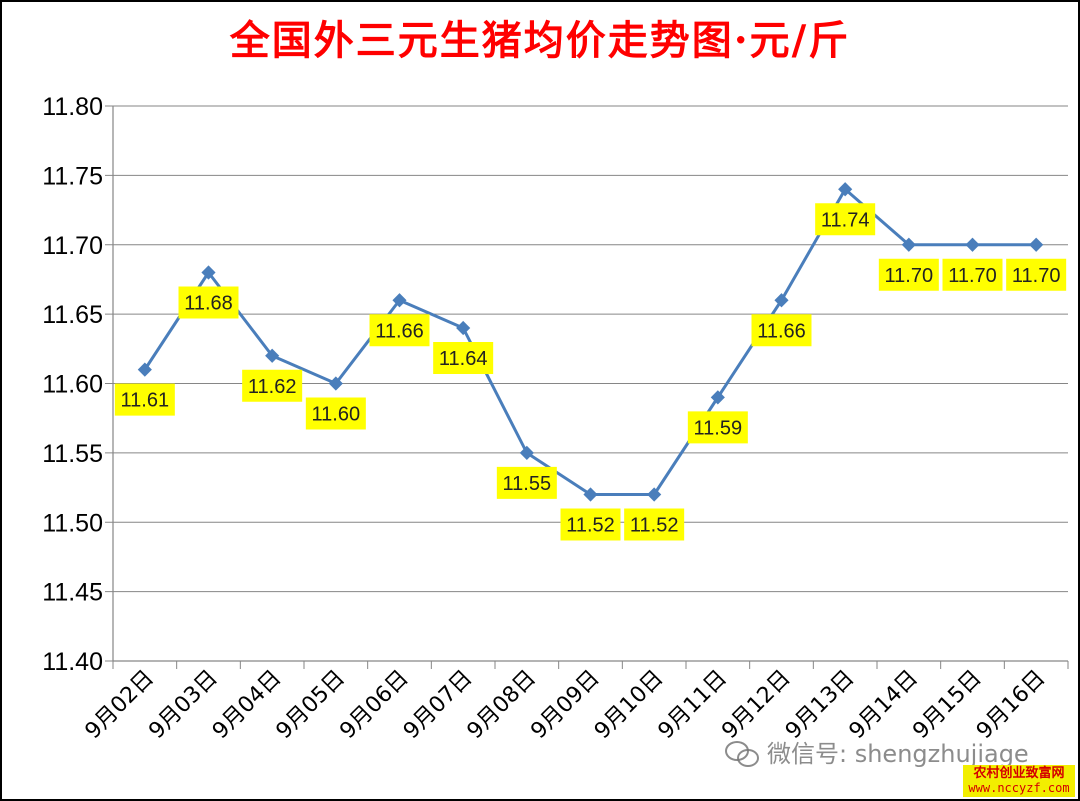  Describe the element at coordinates (438, 705) in the screenshot. I see `x-tick-label: 9月07日` at that location.